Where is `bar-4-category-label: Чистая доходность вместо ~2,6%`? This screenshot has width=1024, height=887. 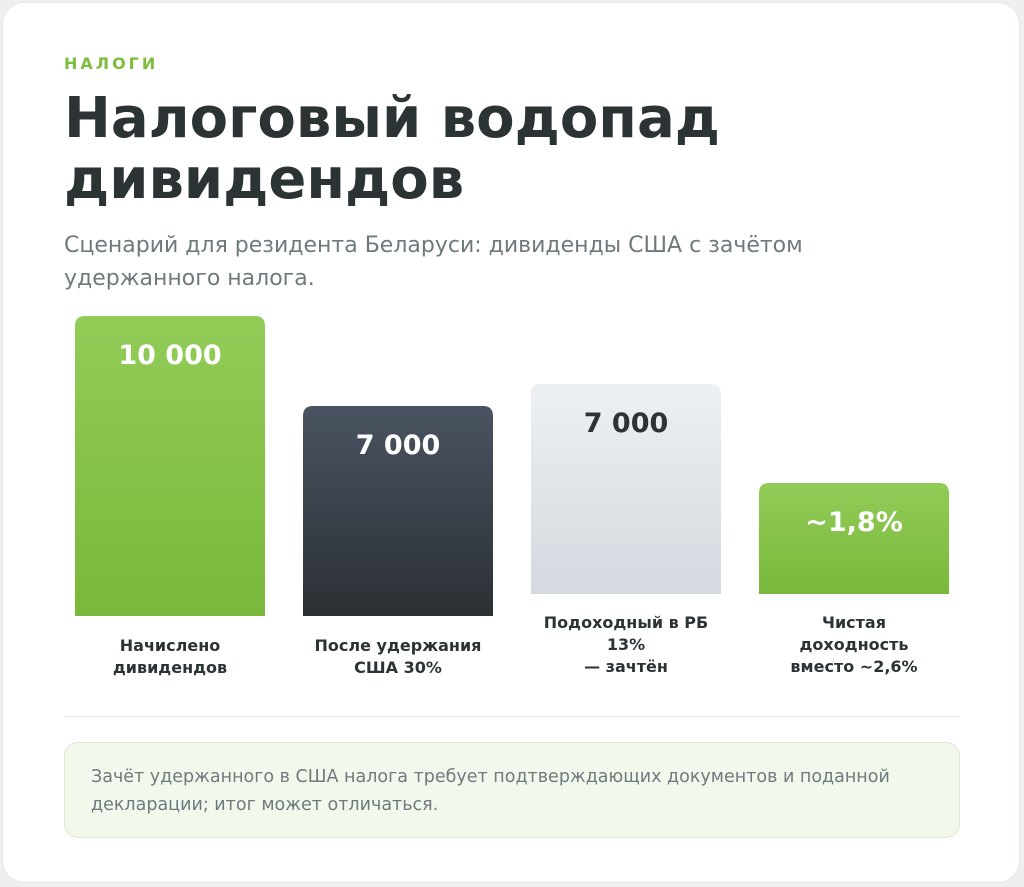
bar-4-category-label: Чистая доходность вместо ~2,6% is located at coordinates (853, 644).